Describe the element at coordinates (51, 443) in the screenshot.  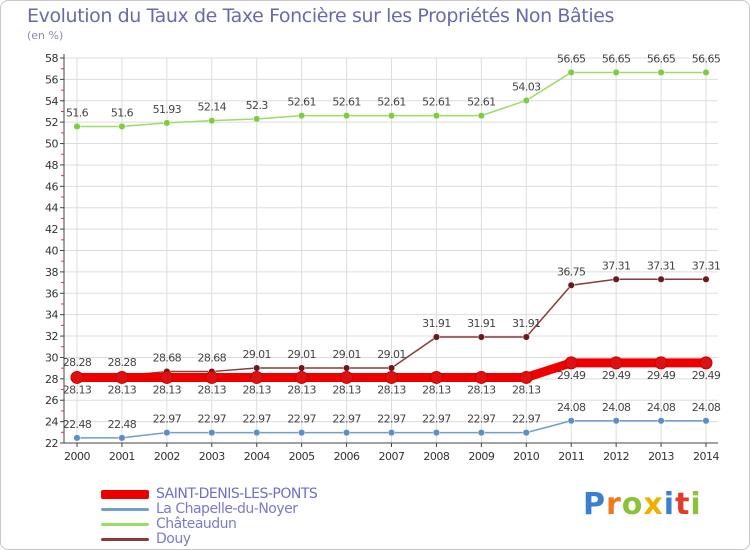
I see `y-tick-label: 22` at that location.